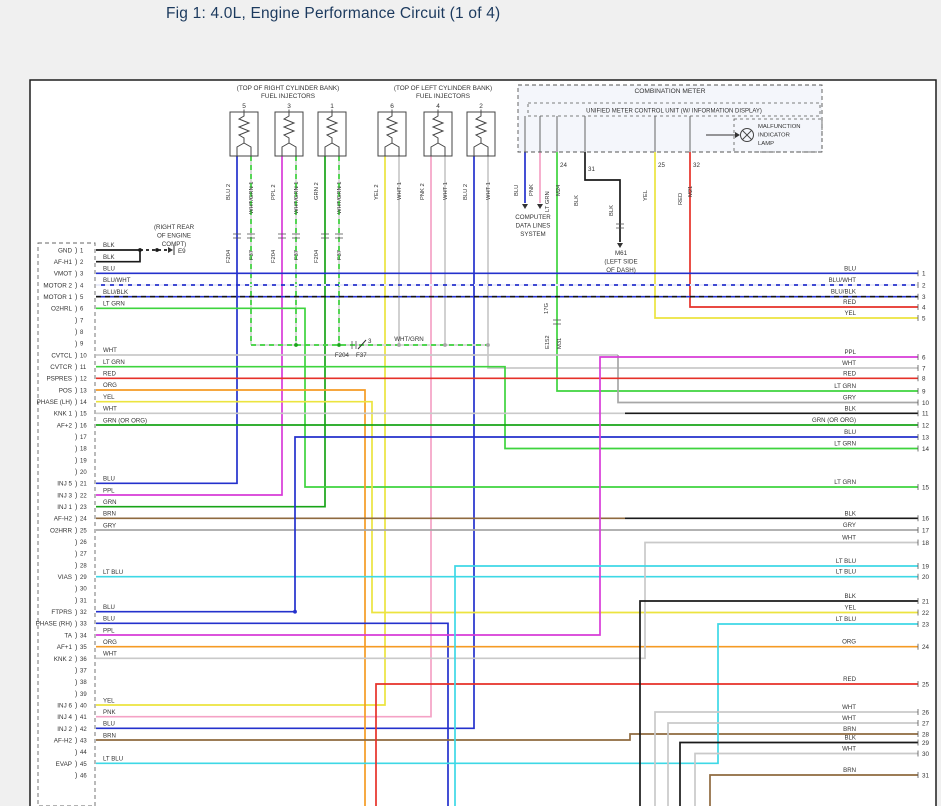 The height and width of the screenshot is (806, 941). Describe the element at coordinates (621, 270) in the screenshot. I see `svg-text: OF DASH)` at that location.